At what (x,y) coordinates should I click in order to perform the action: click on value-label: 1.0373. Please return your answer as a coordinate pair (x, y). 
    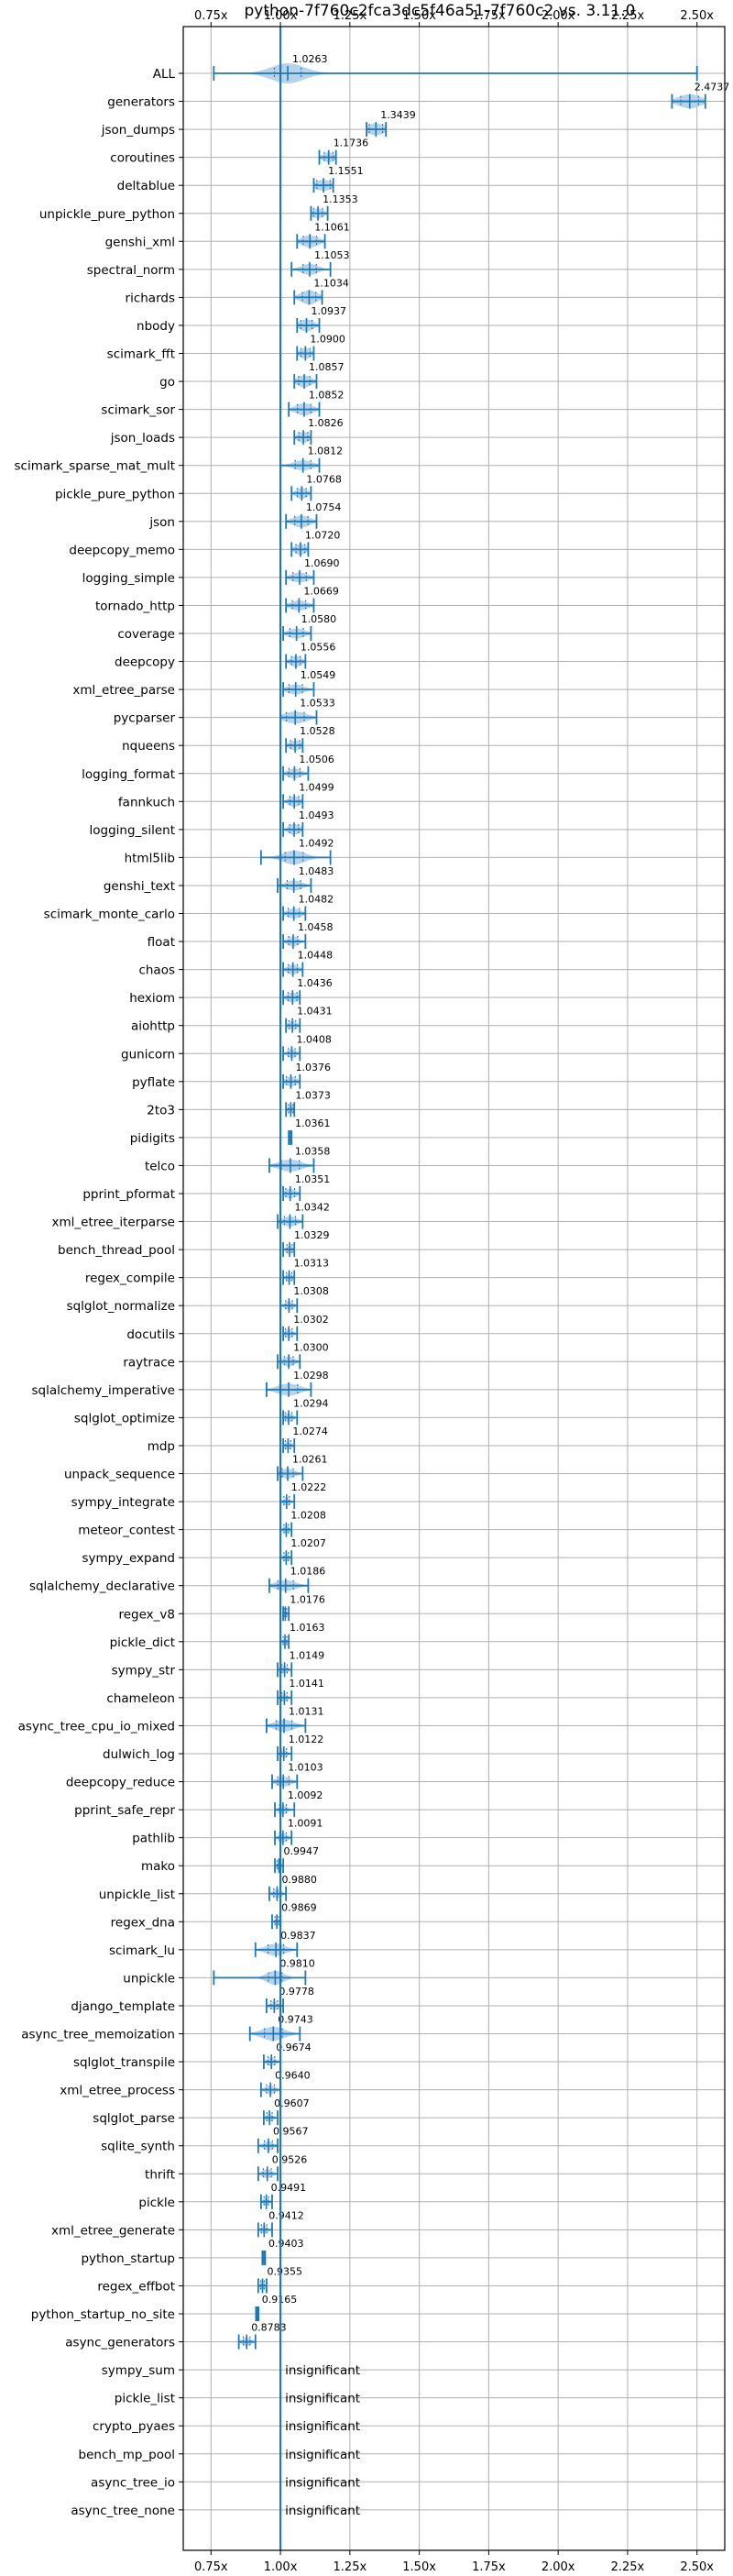
    Looking at the image, I should click on (313, 1095).